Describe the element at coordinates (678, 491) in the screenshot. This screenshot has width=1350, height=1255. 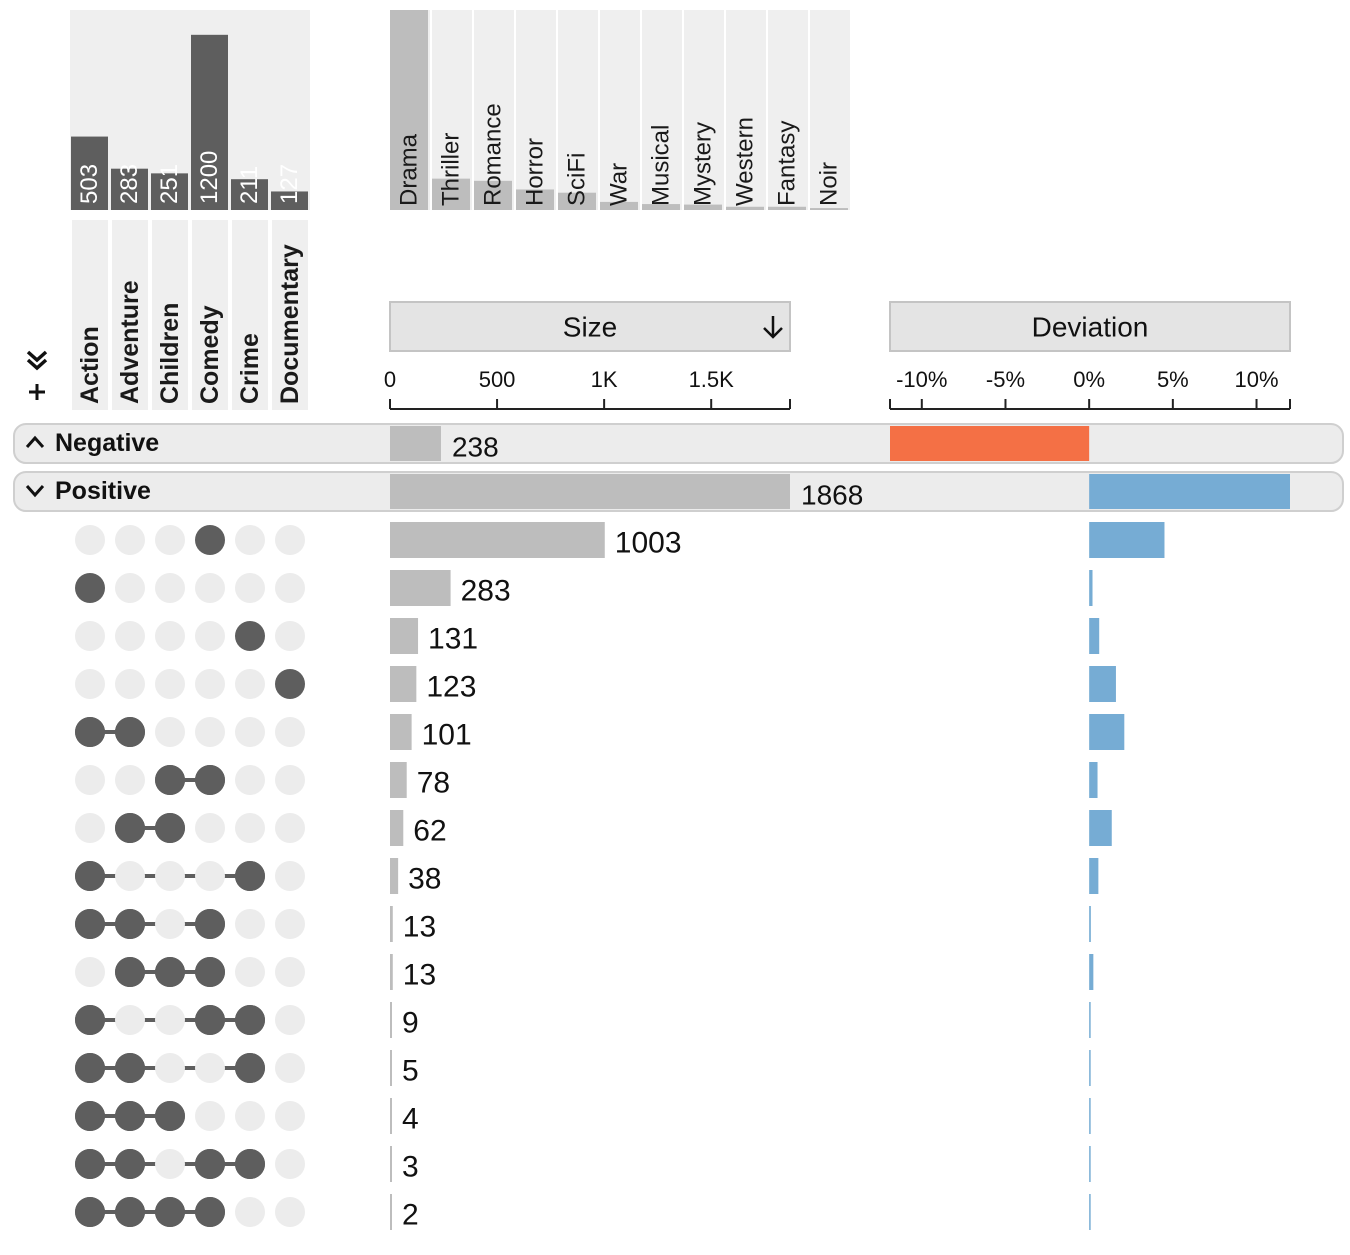
I see `aggregate-row-positive: Positive 1868` at that location.